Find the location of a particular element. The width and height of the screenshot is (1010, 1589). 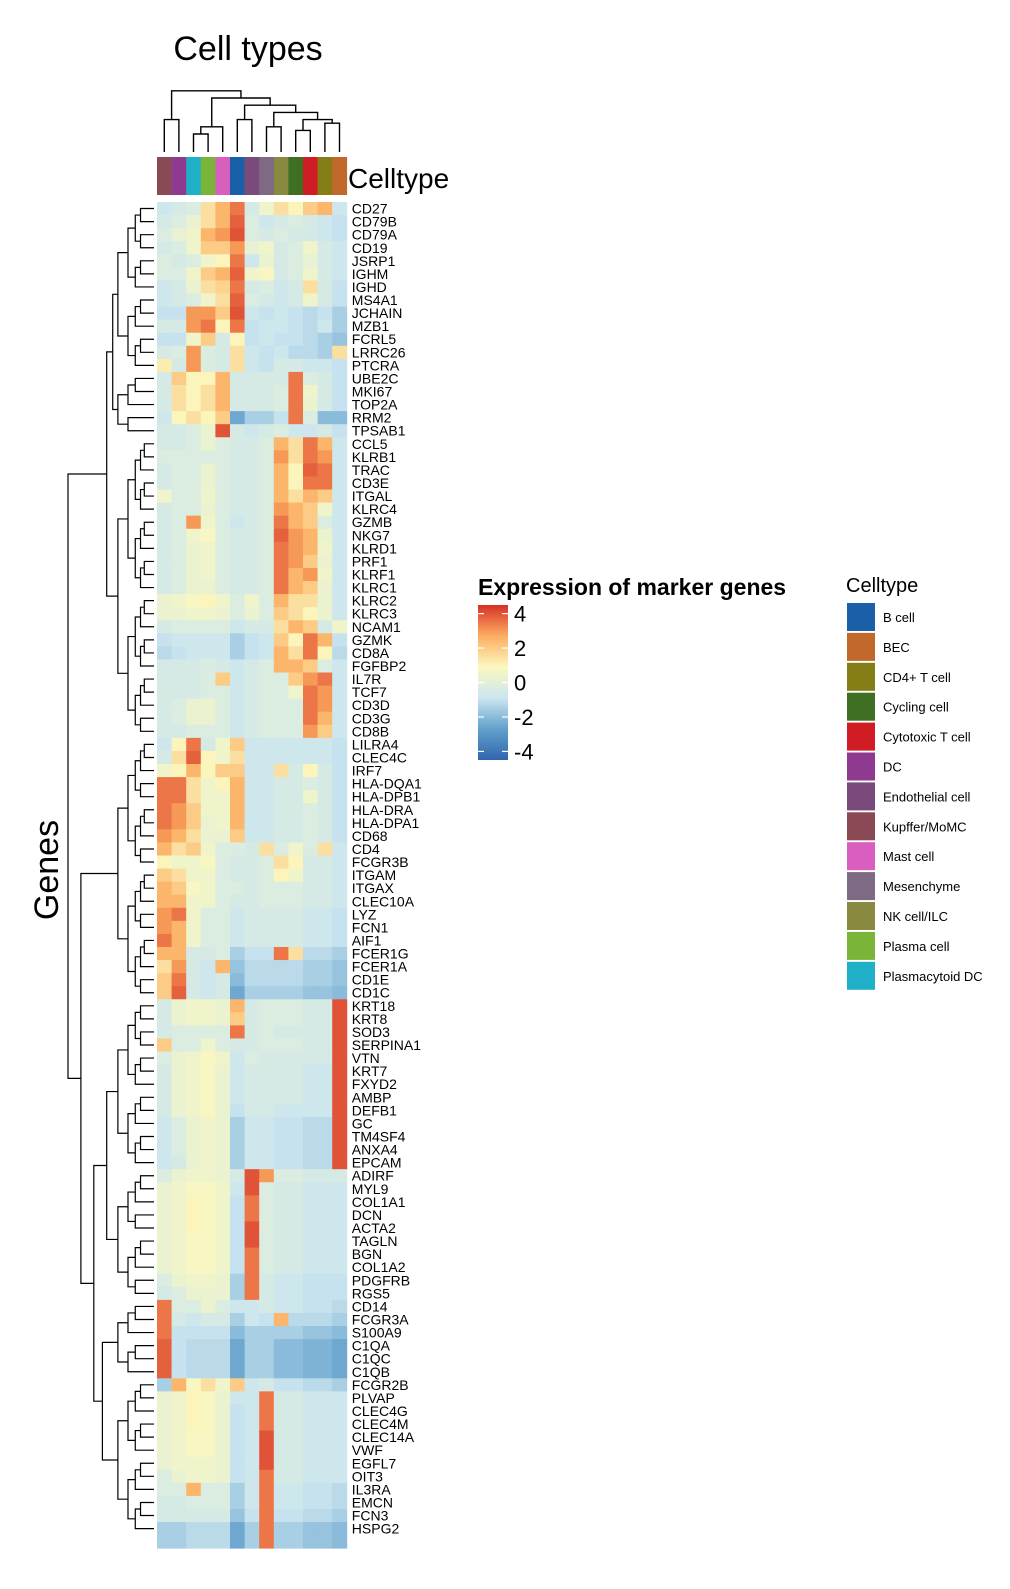

column-dendrogram is located at coordinates (252, 121).